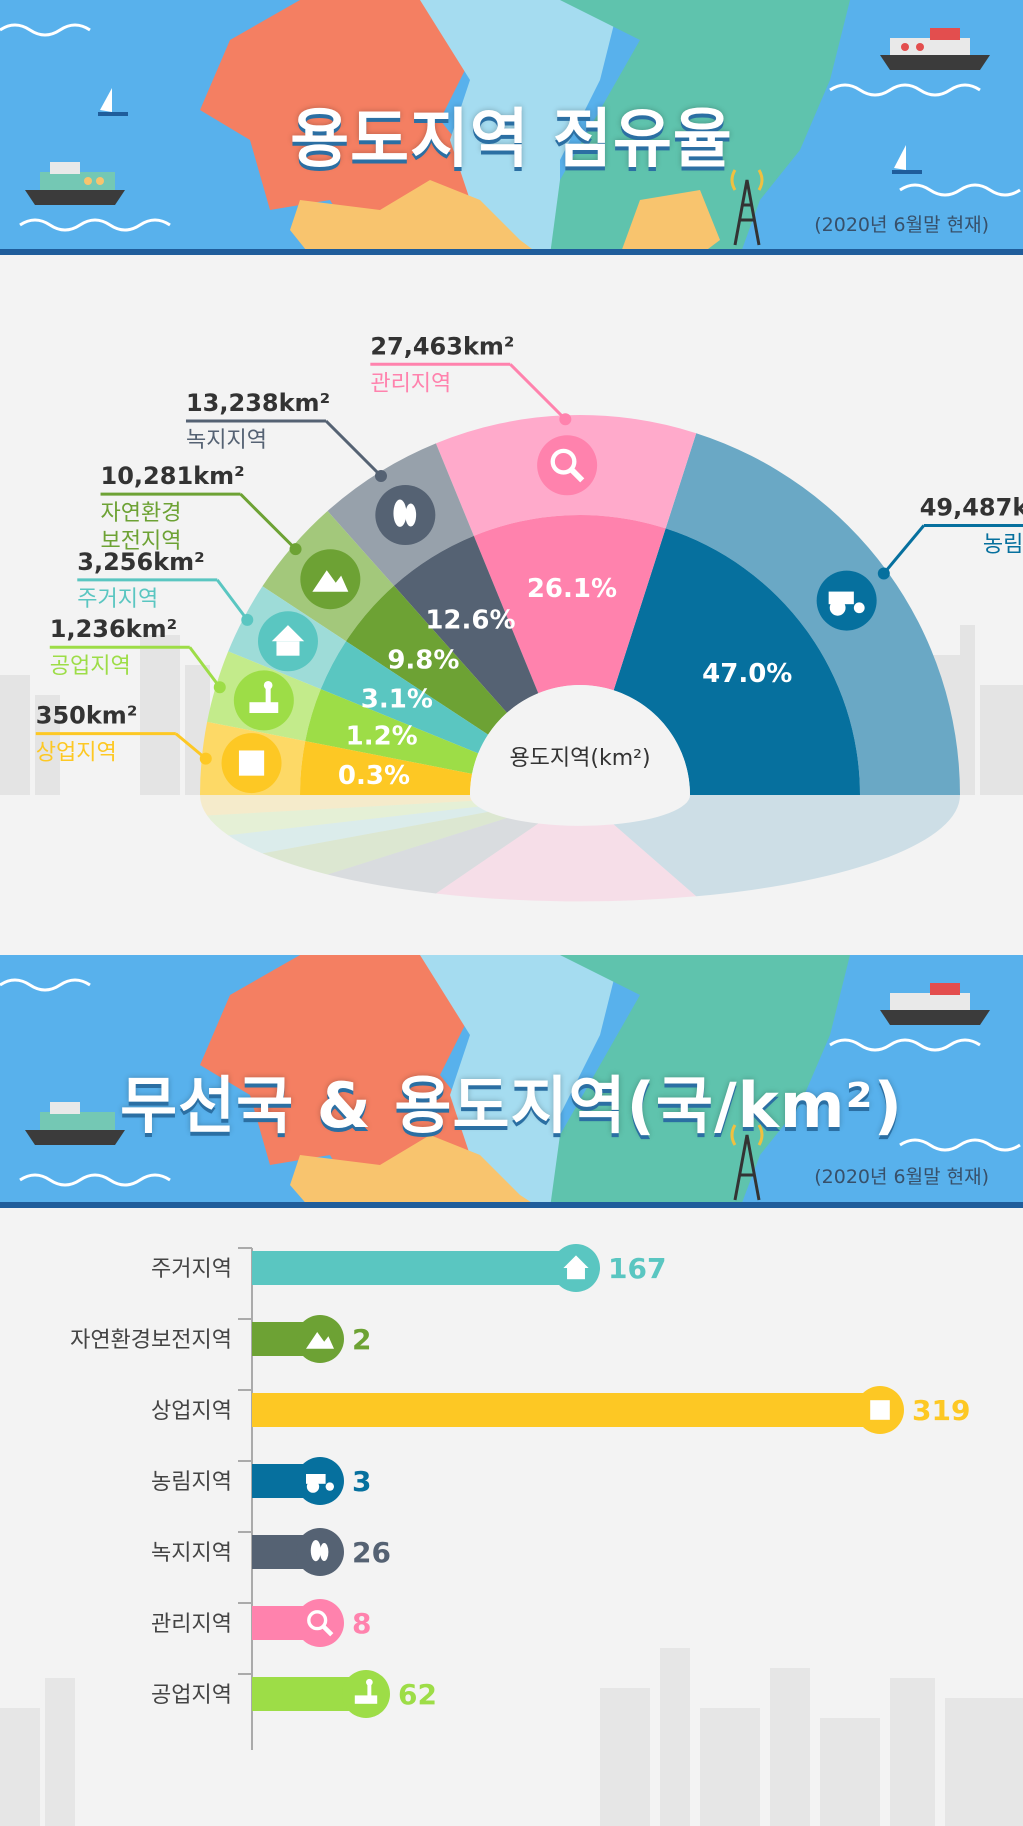  I want to click on value-label: 26, so click(371, 1552).